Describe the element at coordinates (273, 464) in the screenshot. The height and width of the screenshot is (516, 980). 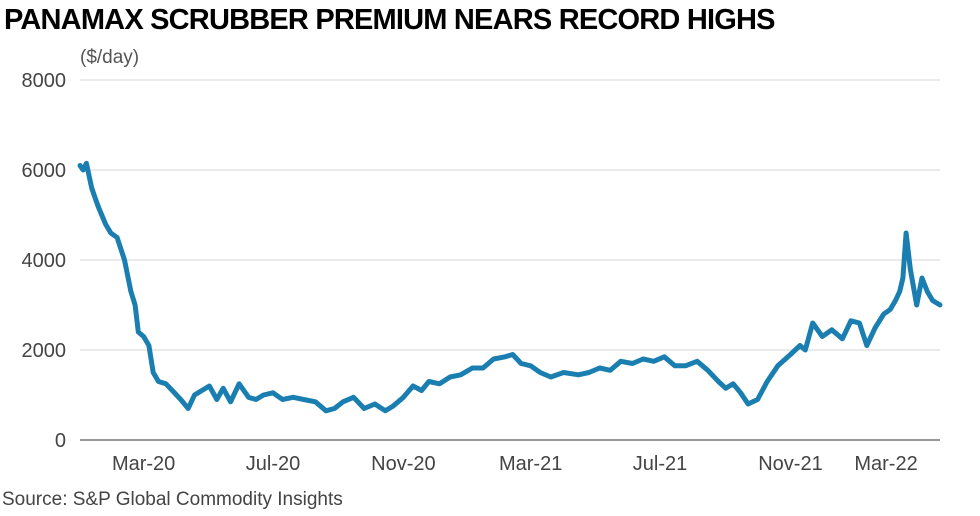
I see `x-tick-label: Jul-20` at that location.